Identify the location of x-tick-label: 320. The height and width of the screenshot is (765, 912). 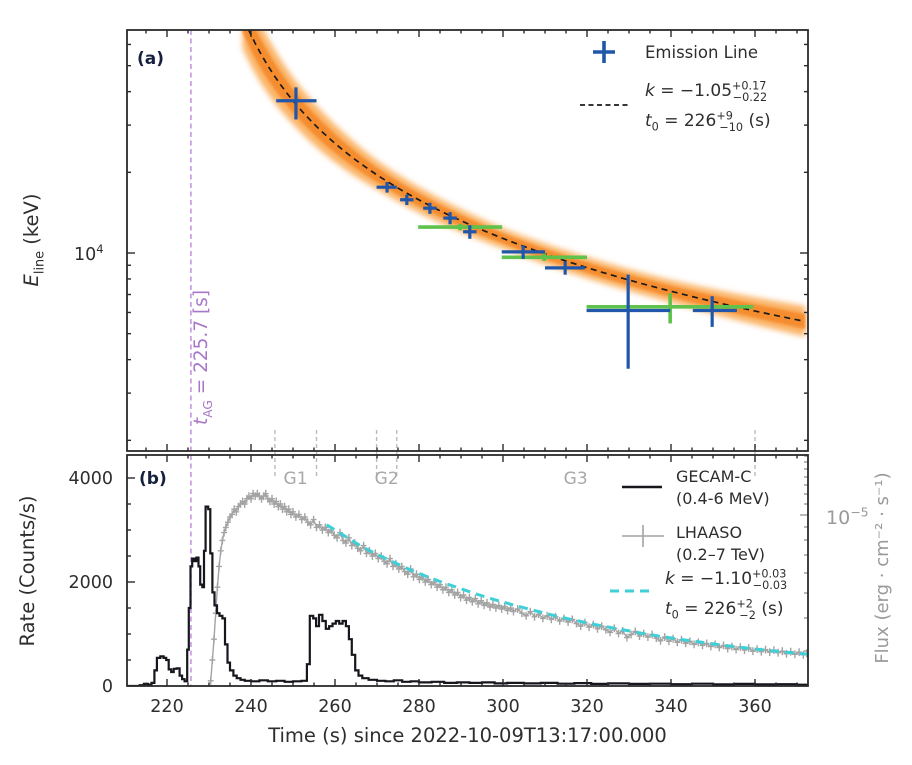
(586, 707).